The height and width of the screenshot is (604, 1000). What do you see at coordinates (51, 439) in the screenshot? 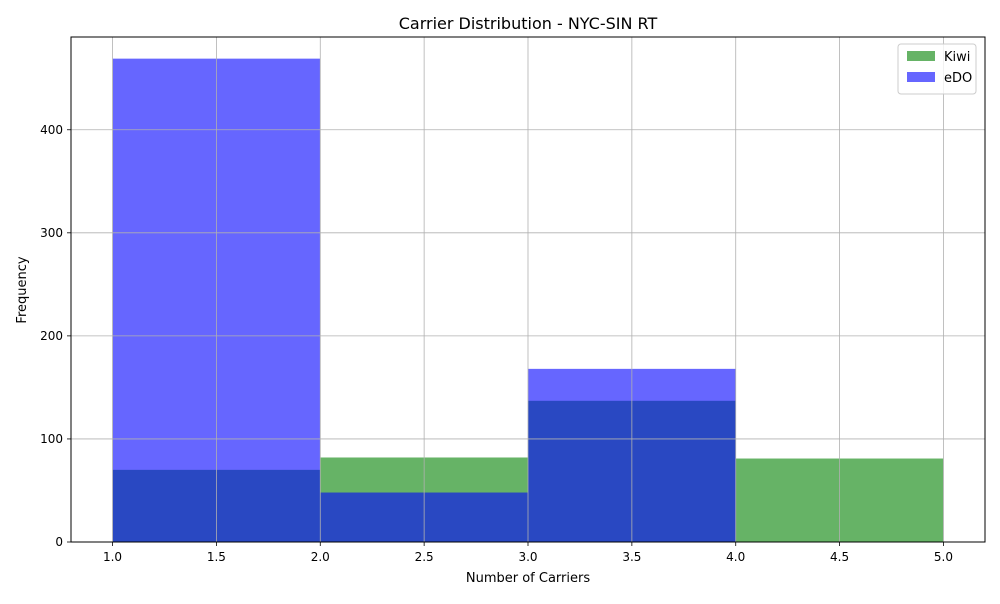
I see `y-tick-label: 100` at bounding box center [51, 439].